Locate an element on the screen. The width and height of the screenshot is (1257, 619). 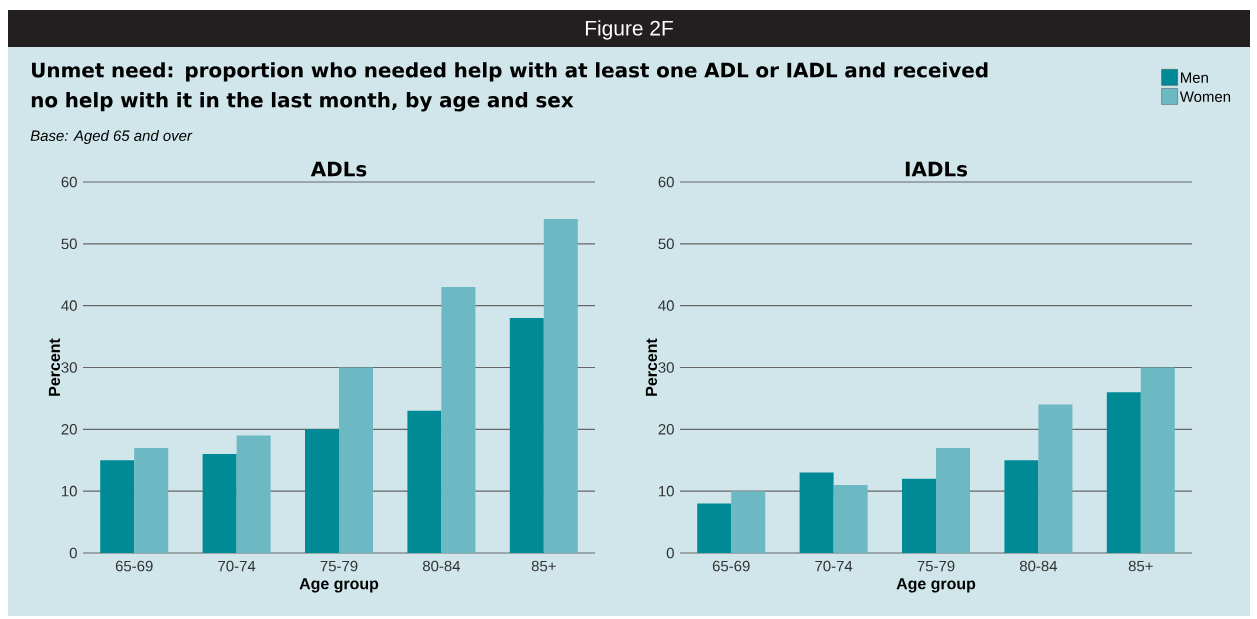
chart-title: ADLs is located at coordinates (338, 169).